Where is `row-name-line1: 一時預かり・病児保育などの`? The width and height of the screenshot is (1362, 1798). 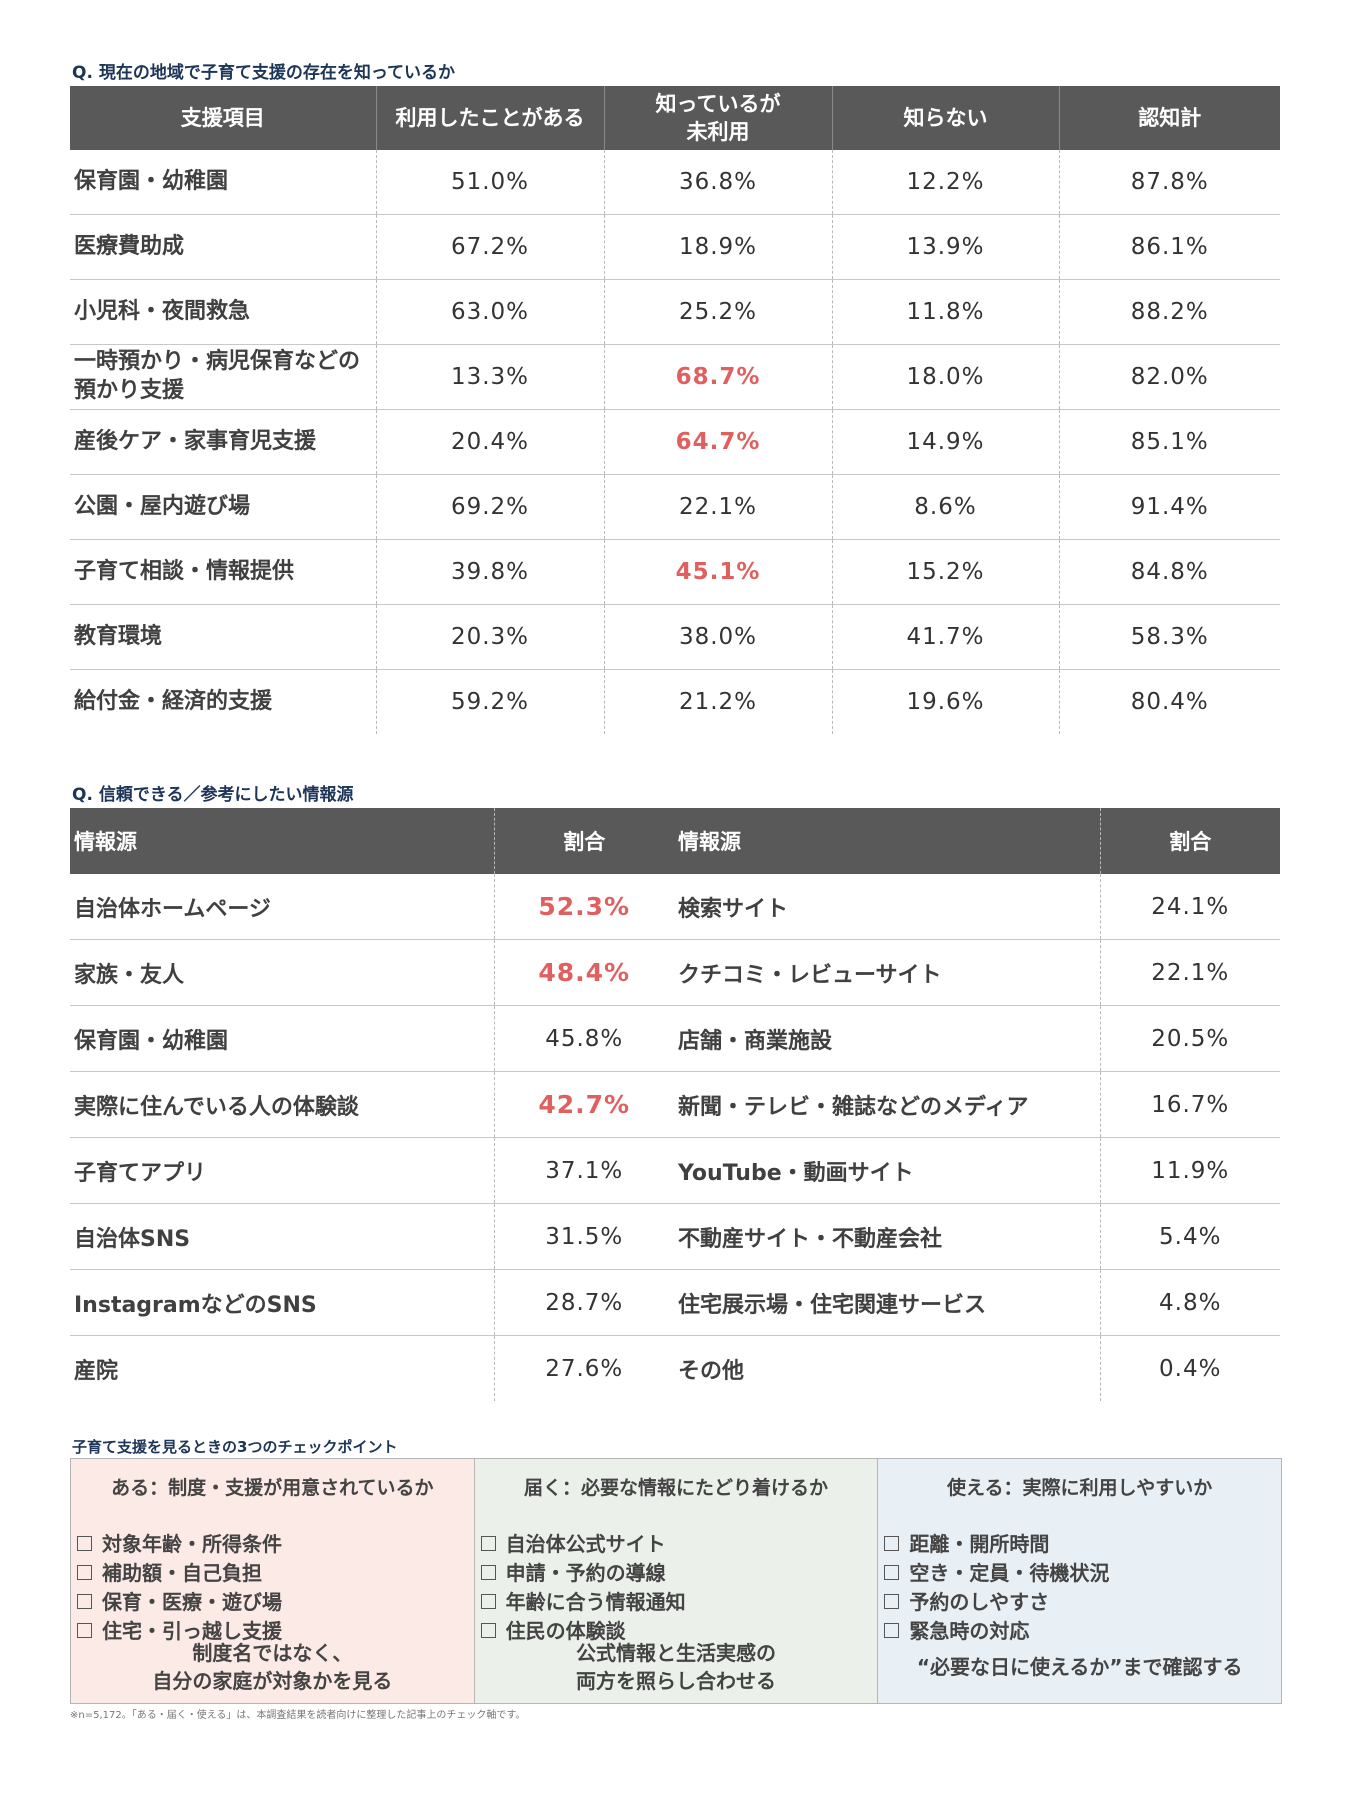
row-name-line1: 一時預かり・病児保育などの is located at coordinates (217, 362).